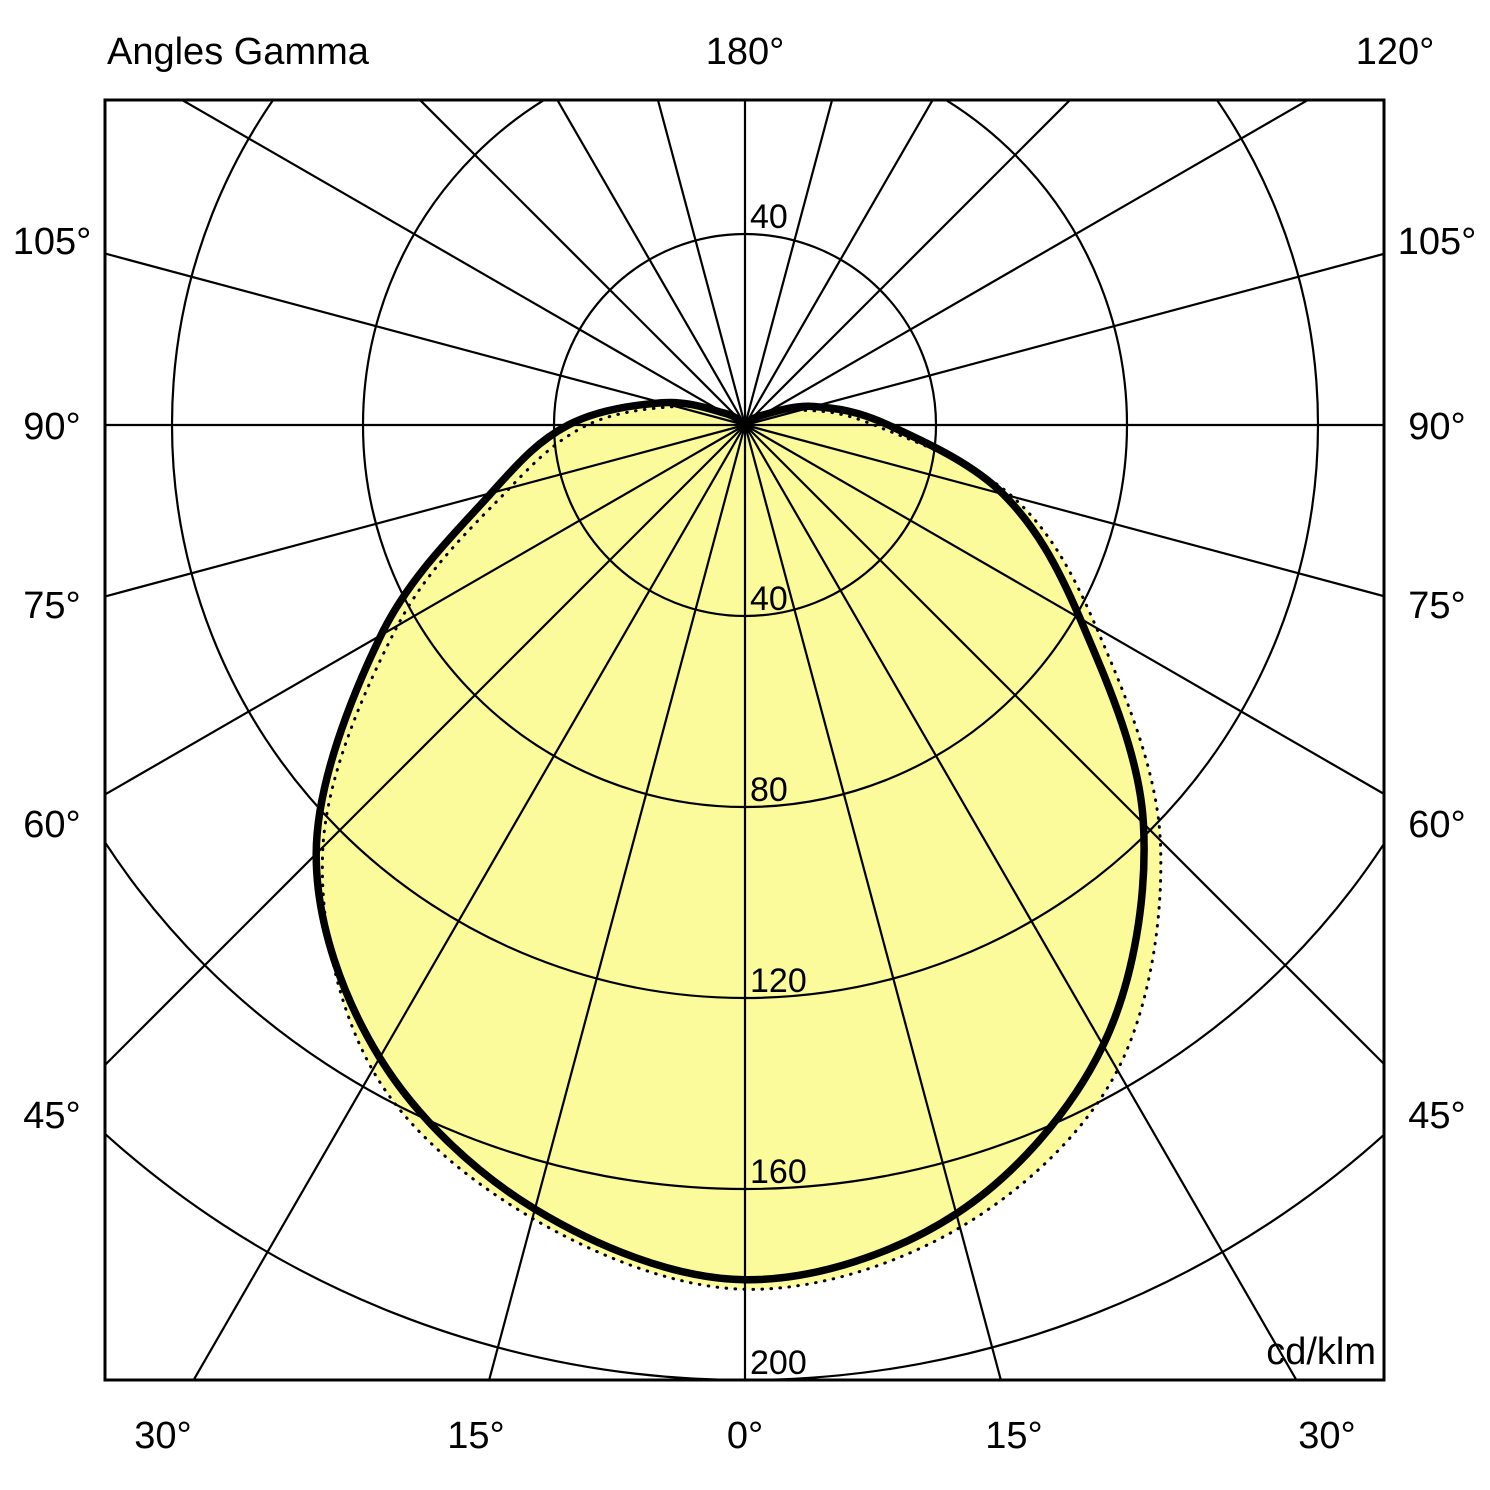 This screenshot has height=1490, width=1490. What do you see at coordinates (1436, 1116) in the screenshot?
I see `gamma-label-right: 45°` at bounding box center [1436, 1116].